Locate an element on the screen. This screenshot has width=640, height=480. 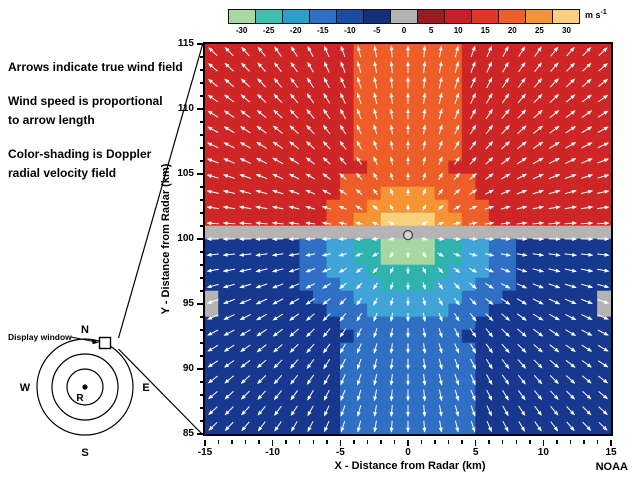
y-tick-label: 95 is located at coordinates (188, 303).